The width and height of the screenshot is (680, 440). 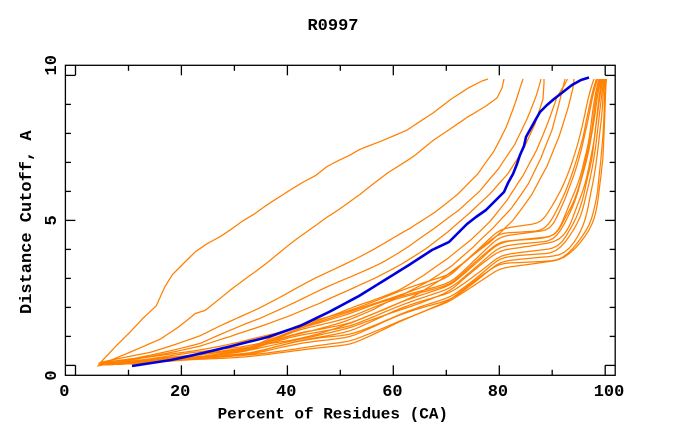 I want to click on svg-text: 10, so click(x=52, y=65).